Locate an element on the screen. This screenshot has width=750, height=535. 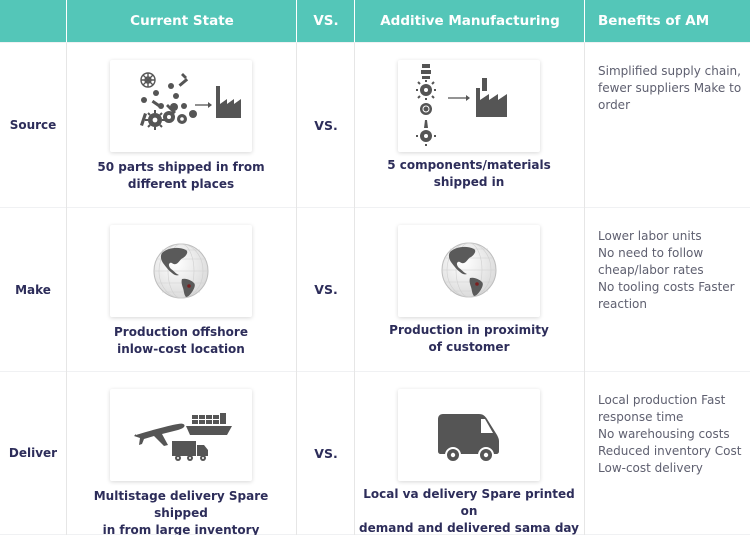
header-additive-manufacturing: Additive Manufacturing is located at coordinates (470, 21).